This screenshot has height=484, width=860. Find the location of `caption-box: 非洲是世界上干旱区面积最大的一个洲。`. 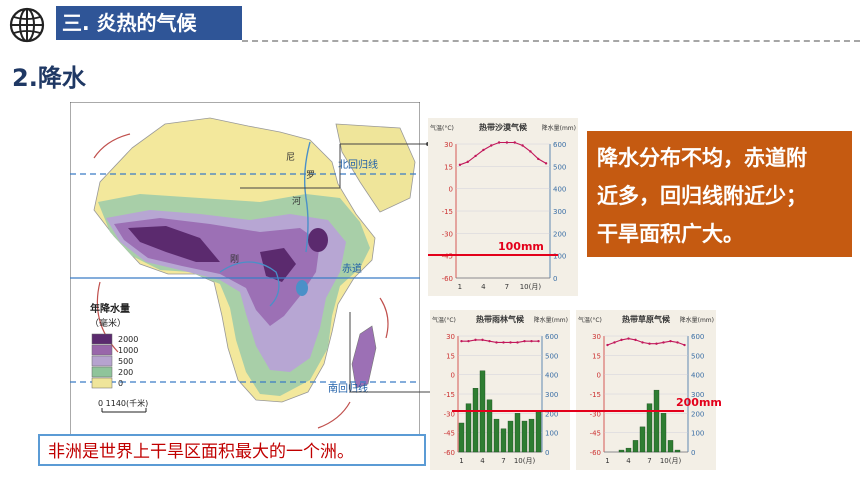

caption-box: 非洲是世界上干旱区面积最大的一个洲。 is located at coordinates (232, 450).